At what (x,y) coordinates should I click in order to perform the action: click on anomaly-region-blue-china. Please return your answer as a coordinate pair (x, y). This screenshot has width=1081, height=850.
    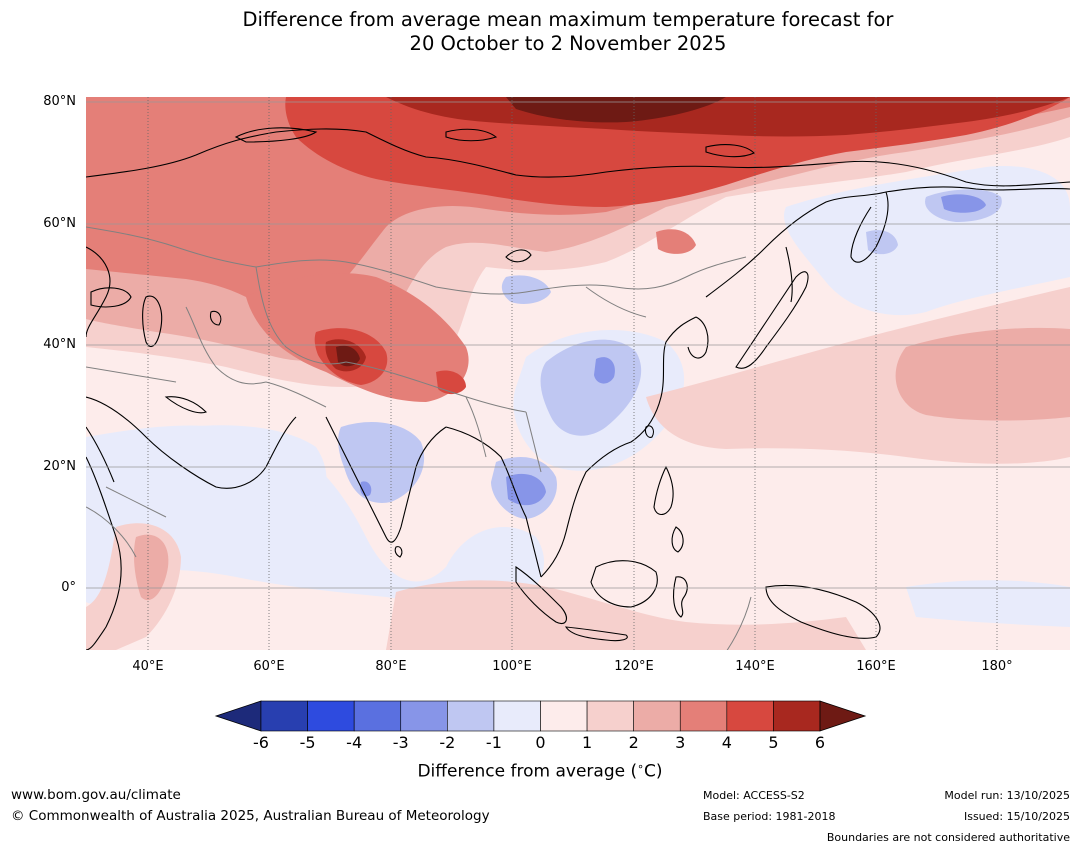
    Looking at the image, I should click on (591, 387).